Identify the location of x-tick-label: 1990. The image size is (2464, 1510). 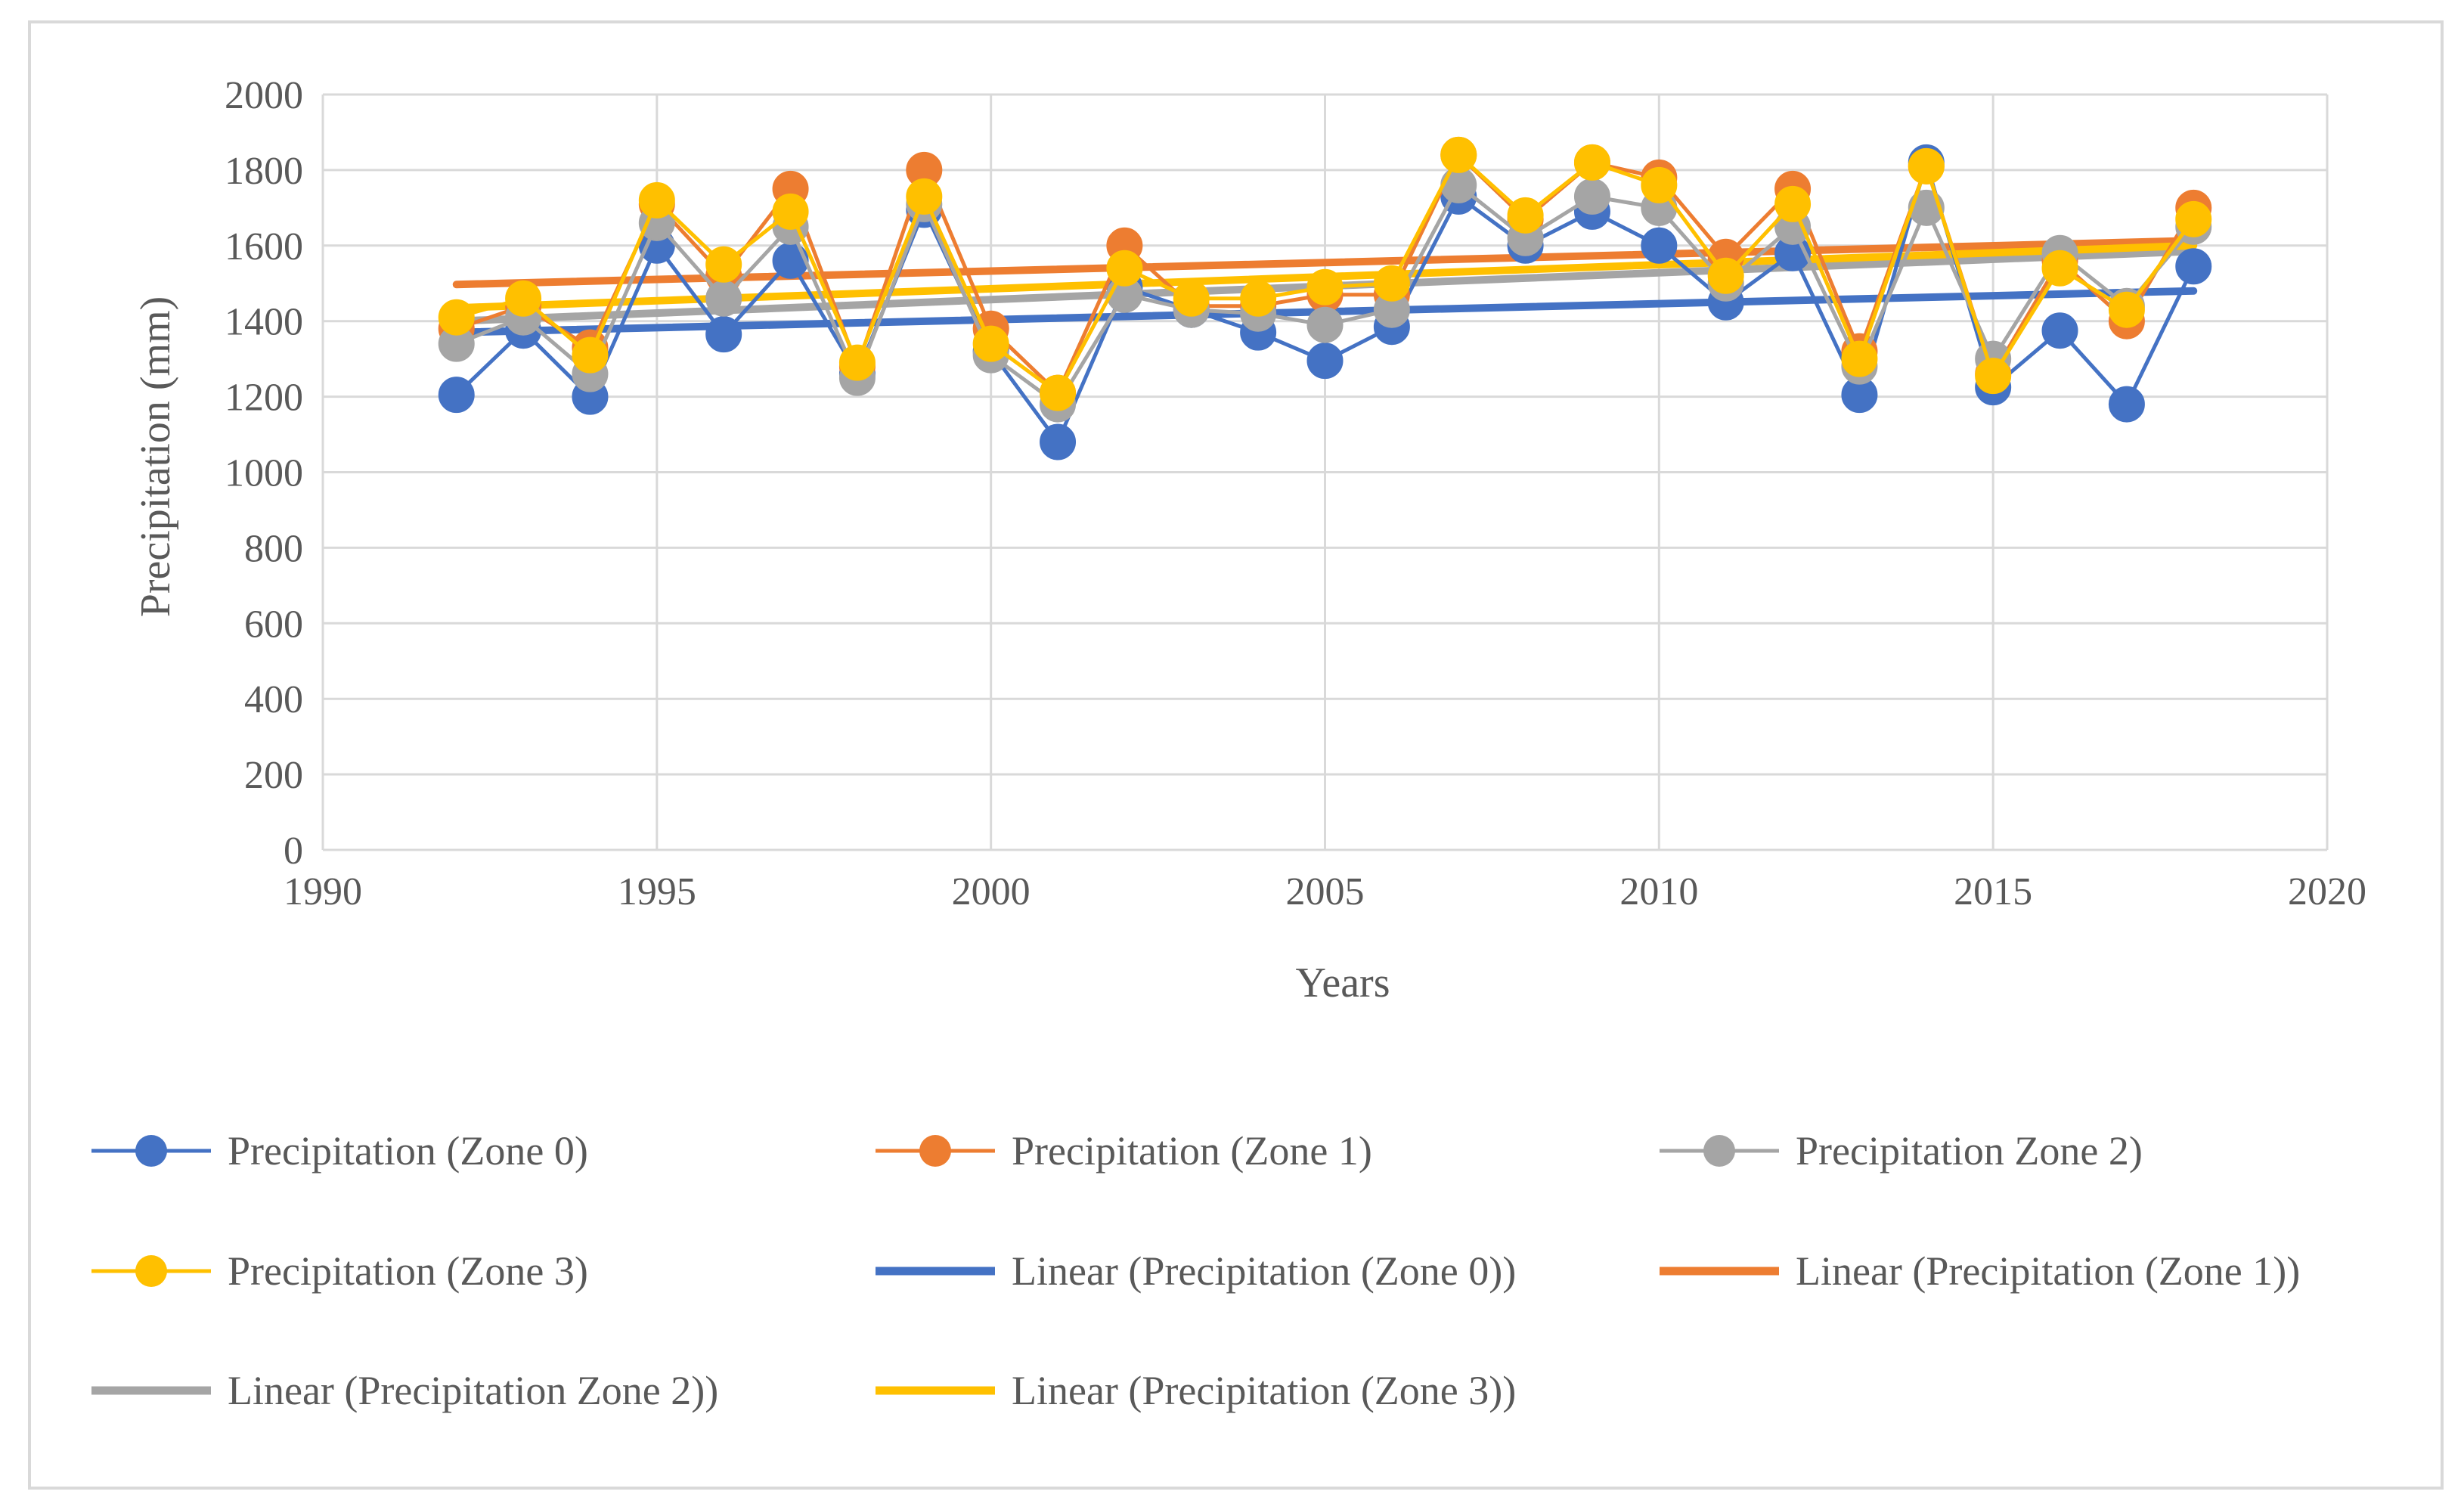
(323, 892).